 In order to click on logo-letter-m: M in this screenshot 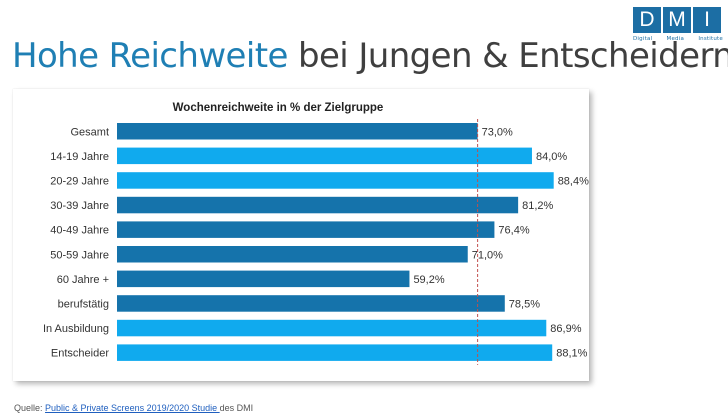, I will do `click(677, 20)`.